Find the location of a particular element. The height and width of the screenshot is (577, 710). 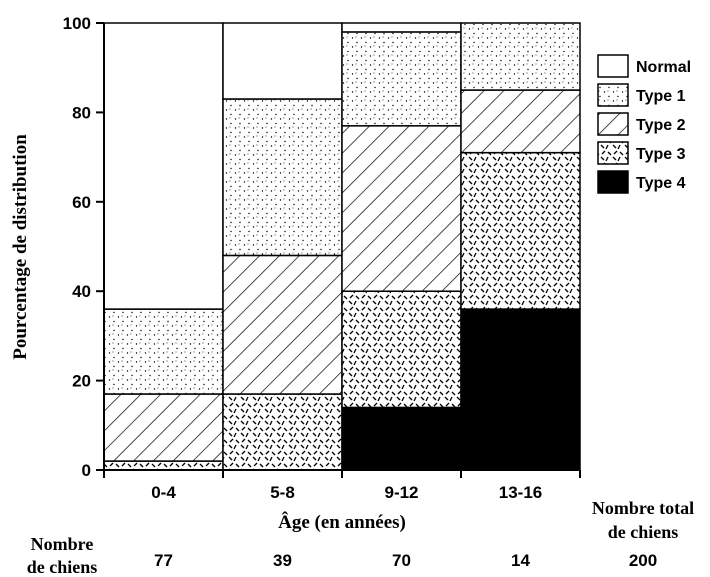

legend-swatch-normal is located at coordinates (613, 66).